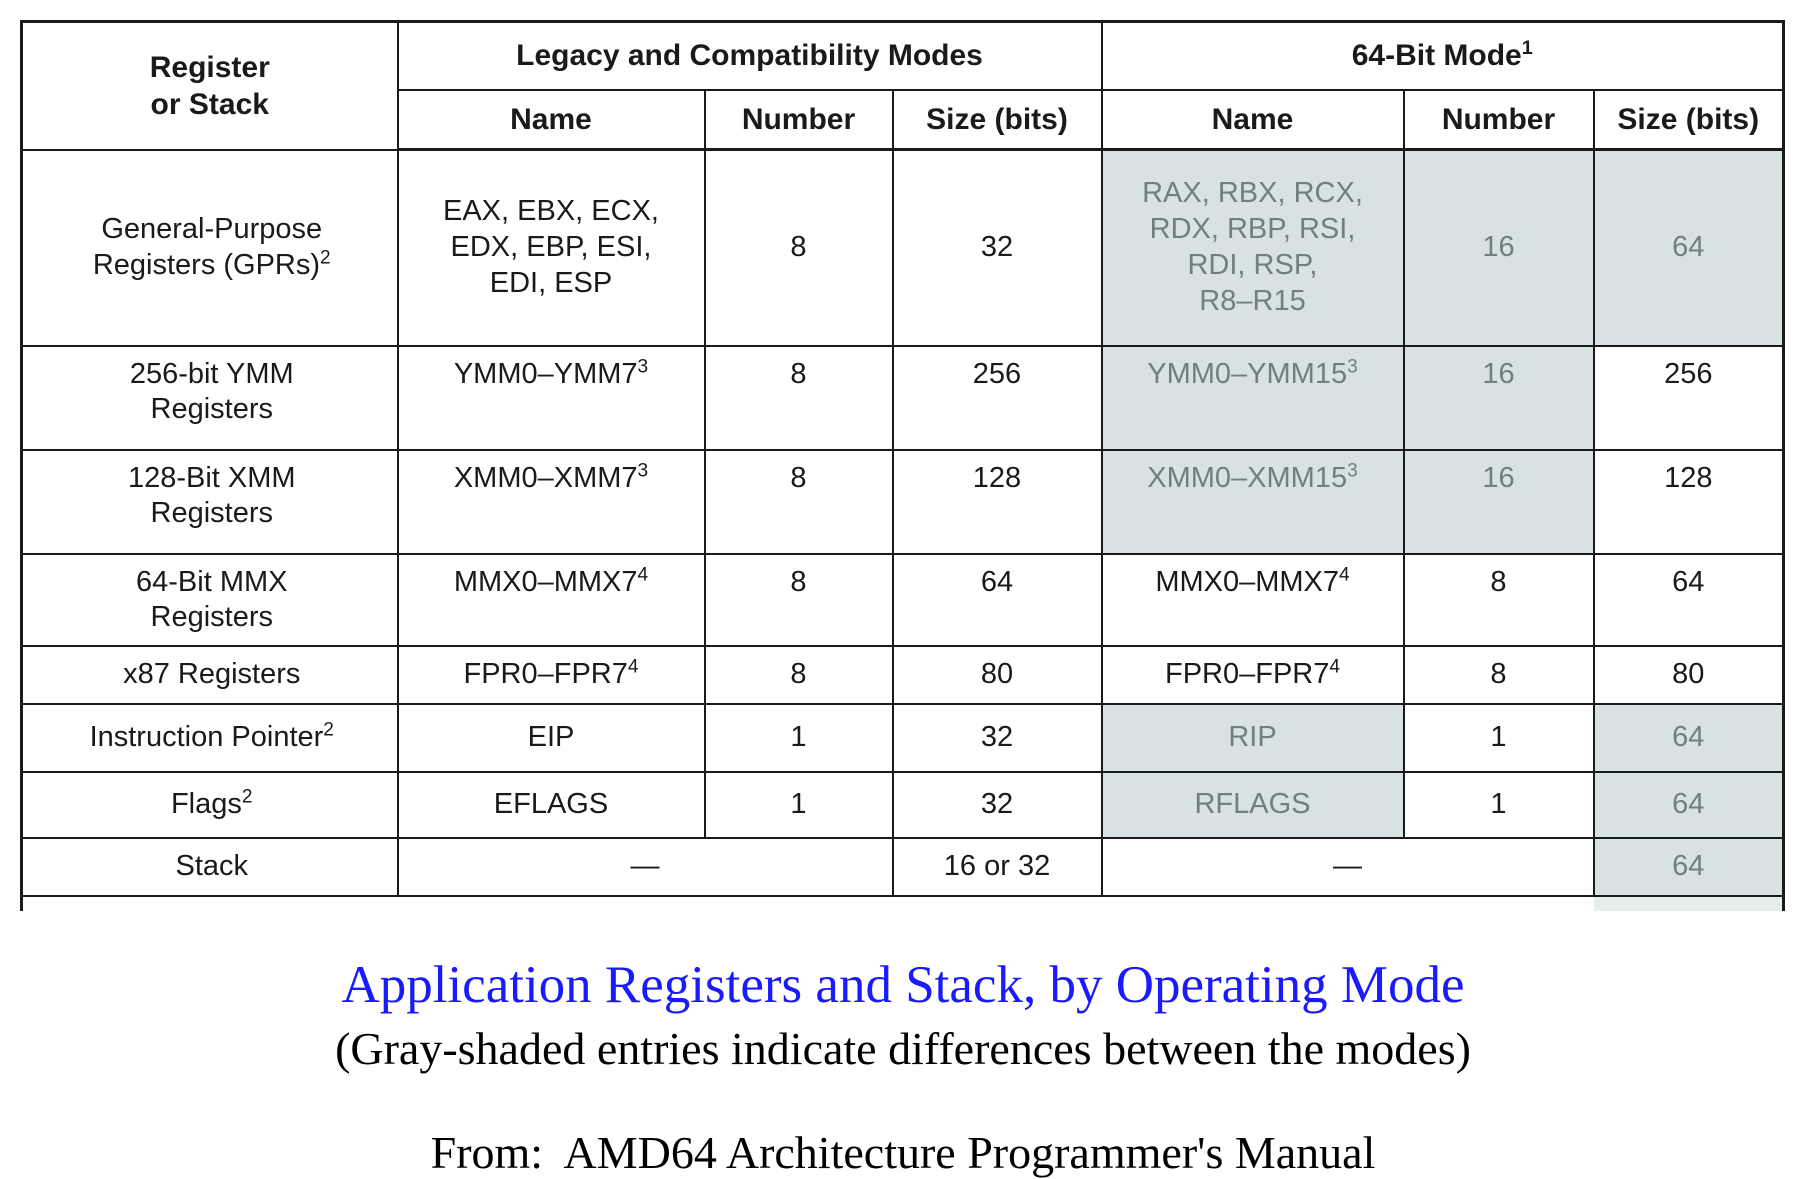 This screenshot has width=1806, height=1179. What do you see at coordinates (551, 599) in the screenshot?
I see `mmx-legacy-name-cell: MMX0–MMX74` at bounding box center [551, 599].